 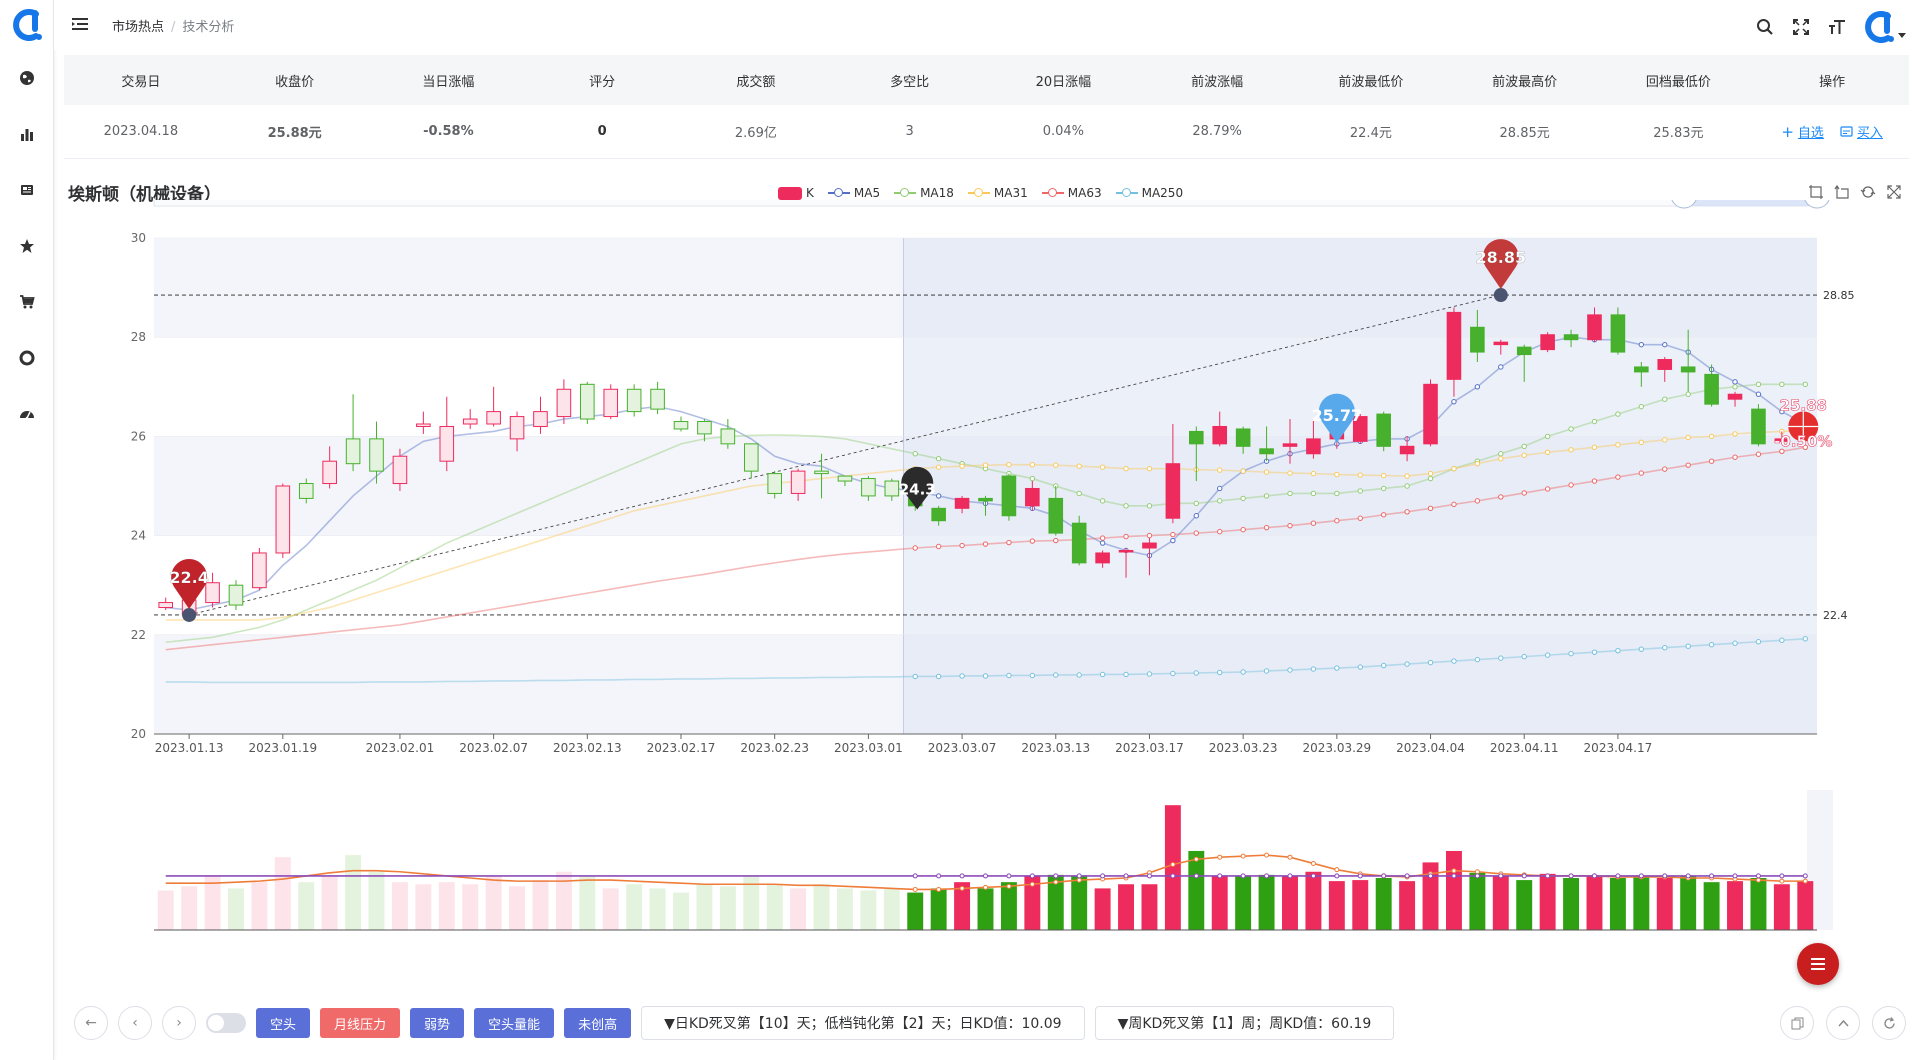 I want to click on mid-marker-pin, so click(x=1336, y=418).